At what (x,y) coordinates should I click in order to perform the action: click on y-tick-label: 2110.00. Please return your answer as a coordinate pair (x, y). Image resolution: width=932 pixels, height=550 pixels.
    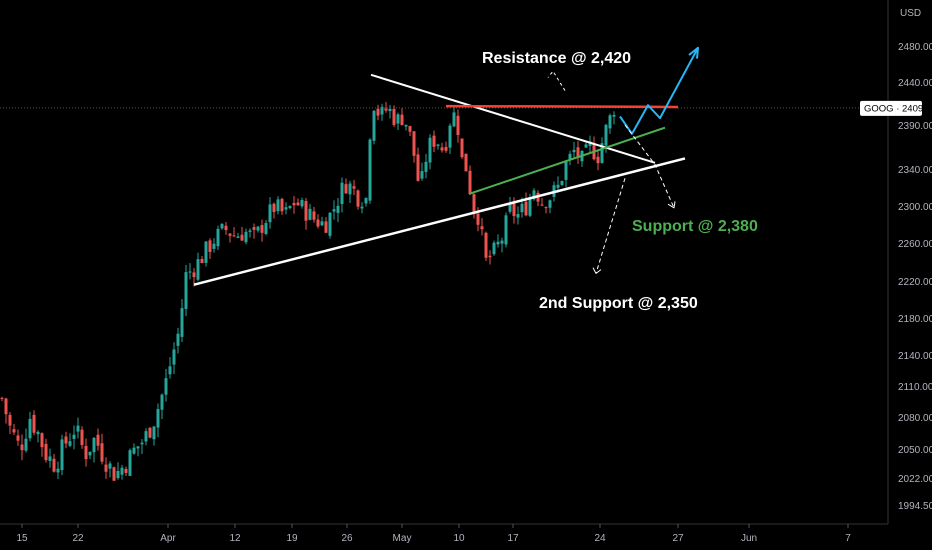
    Looking at the image, I should click on (915, 387).